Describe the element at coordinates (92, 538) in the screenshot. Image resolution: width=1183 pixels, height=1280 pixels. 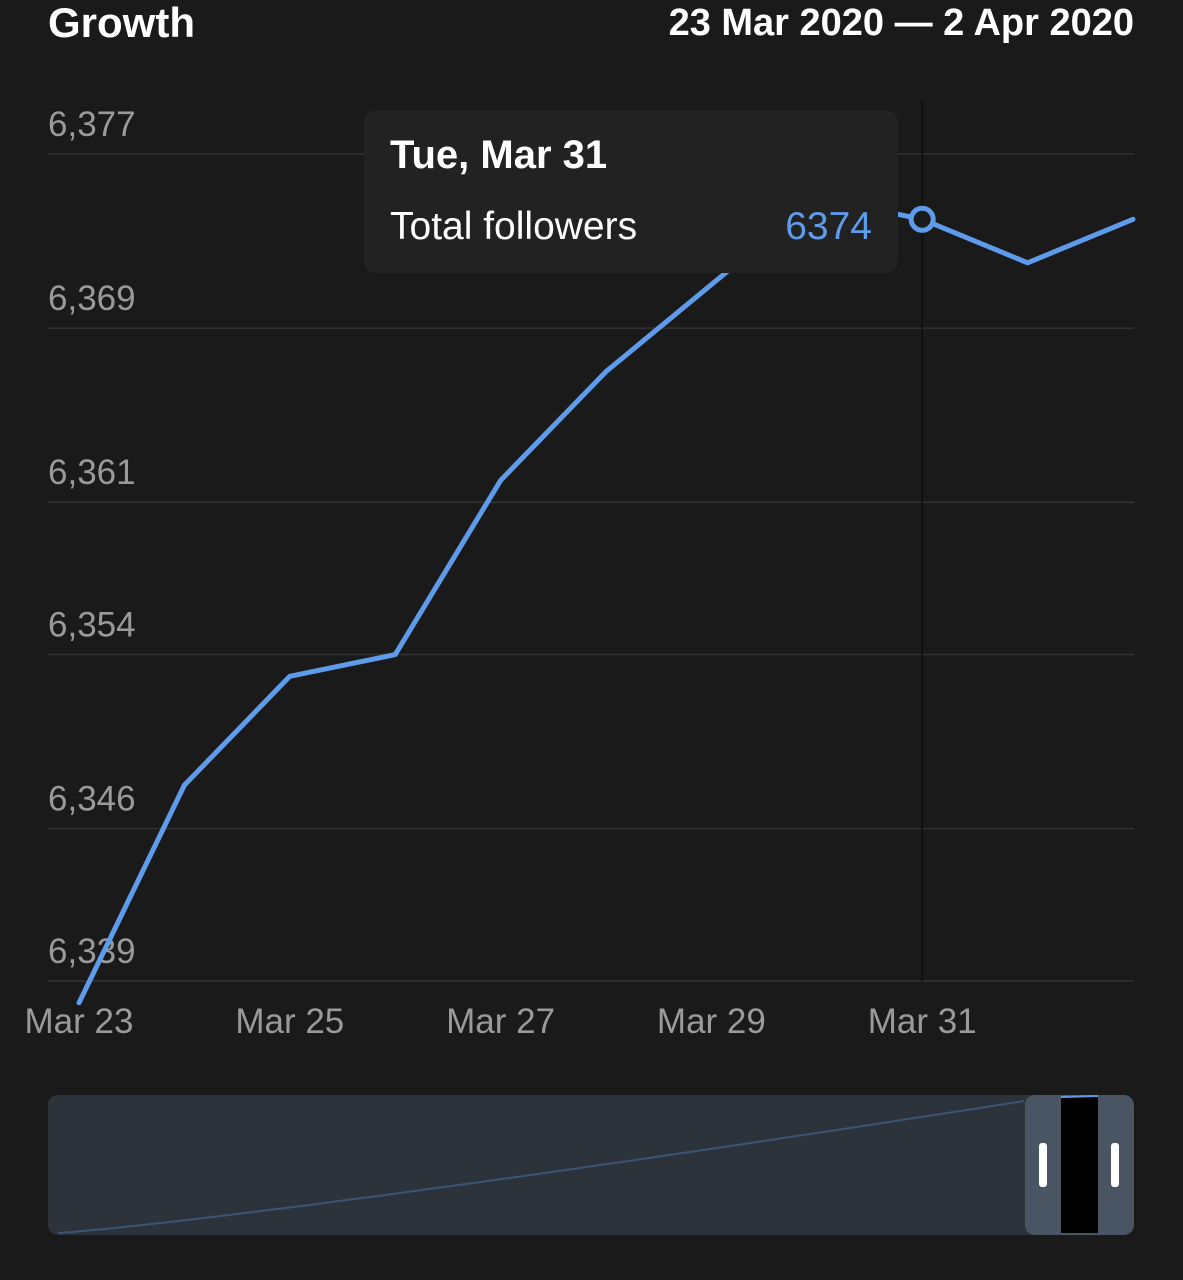
I see `y-axis-ticks: 6,377 6,369 6,361 6,354 6,346 6,339` at that location.